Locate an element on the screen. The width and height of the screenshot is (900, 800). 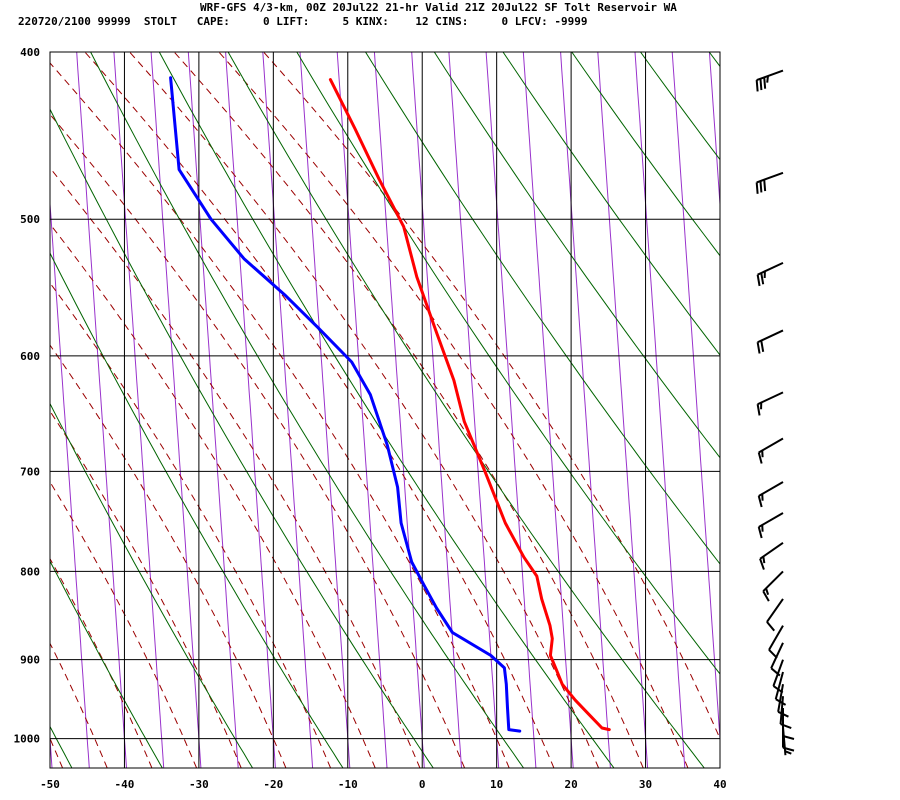
y-tick-label: 1000 is located at coordinates (27, 739).